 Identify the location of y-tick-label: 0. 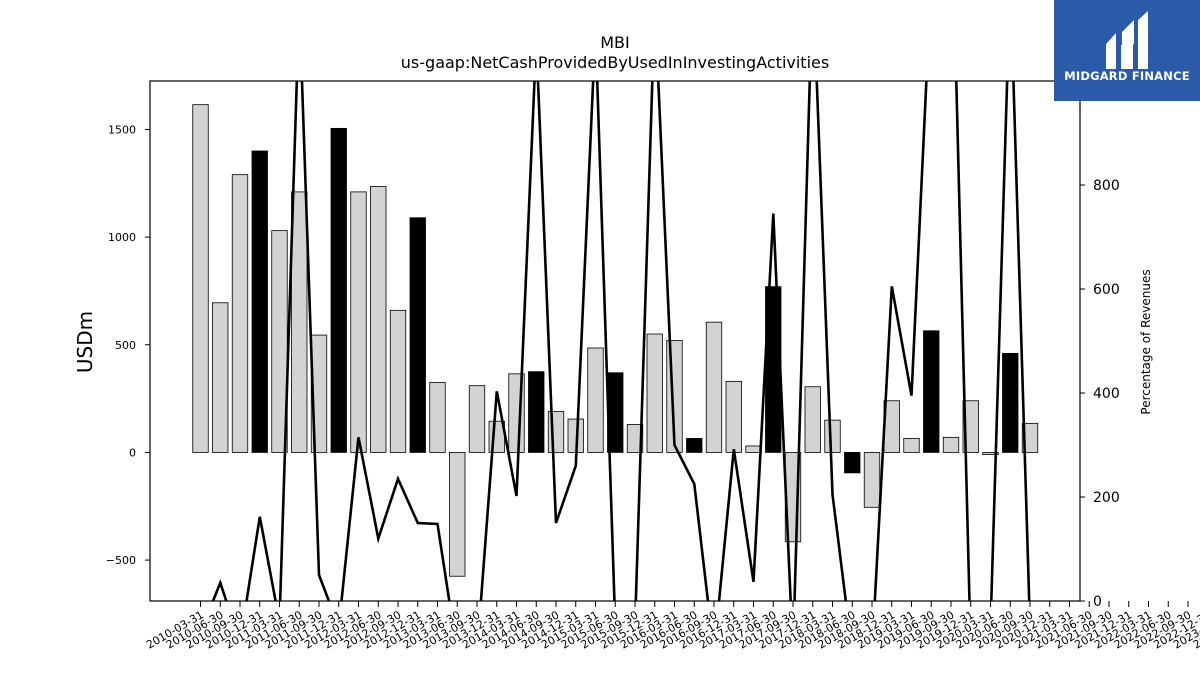
(132, 452).